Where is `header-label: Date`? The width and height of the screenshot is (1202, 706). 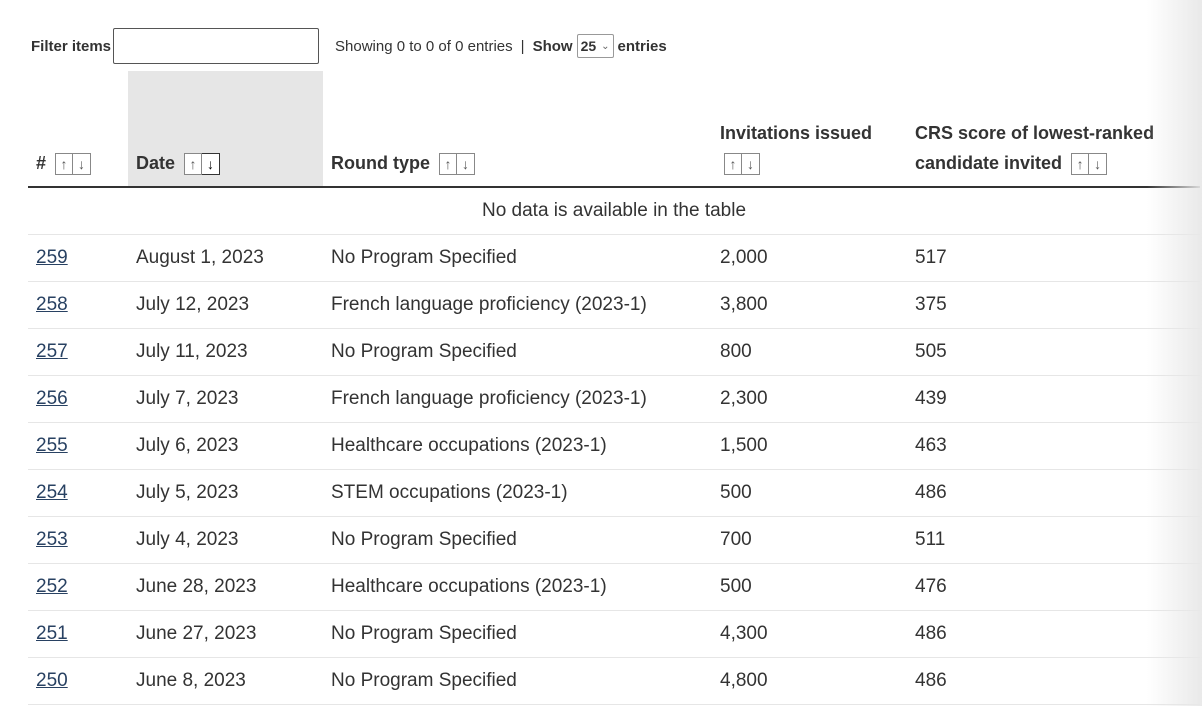 header-label: Date is located at coordinates (156, 163).